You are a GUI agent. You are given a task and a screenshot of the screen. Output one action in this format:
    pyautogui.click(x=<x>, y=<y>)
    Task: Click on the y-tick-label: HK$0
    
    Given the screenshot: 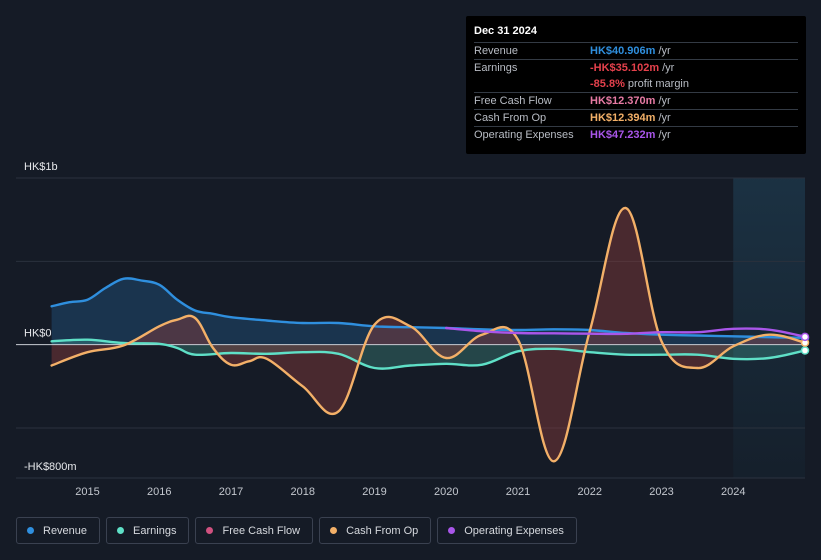 What is the action you would take?
    pyautogui.click(x=38, y=334)
    